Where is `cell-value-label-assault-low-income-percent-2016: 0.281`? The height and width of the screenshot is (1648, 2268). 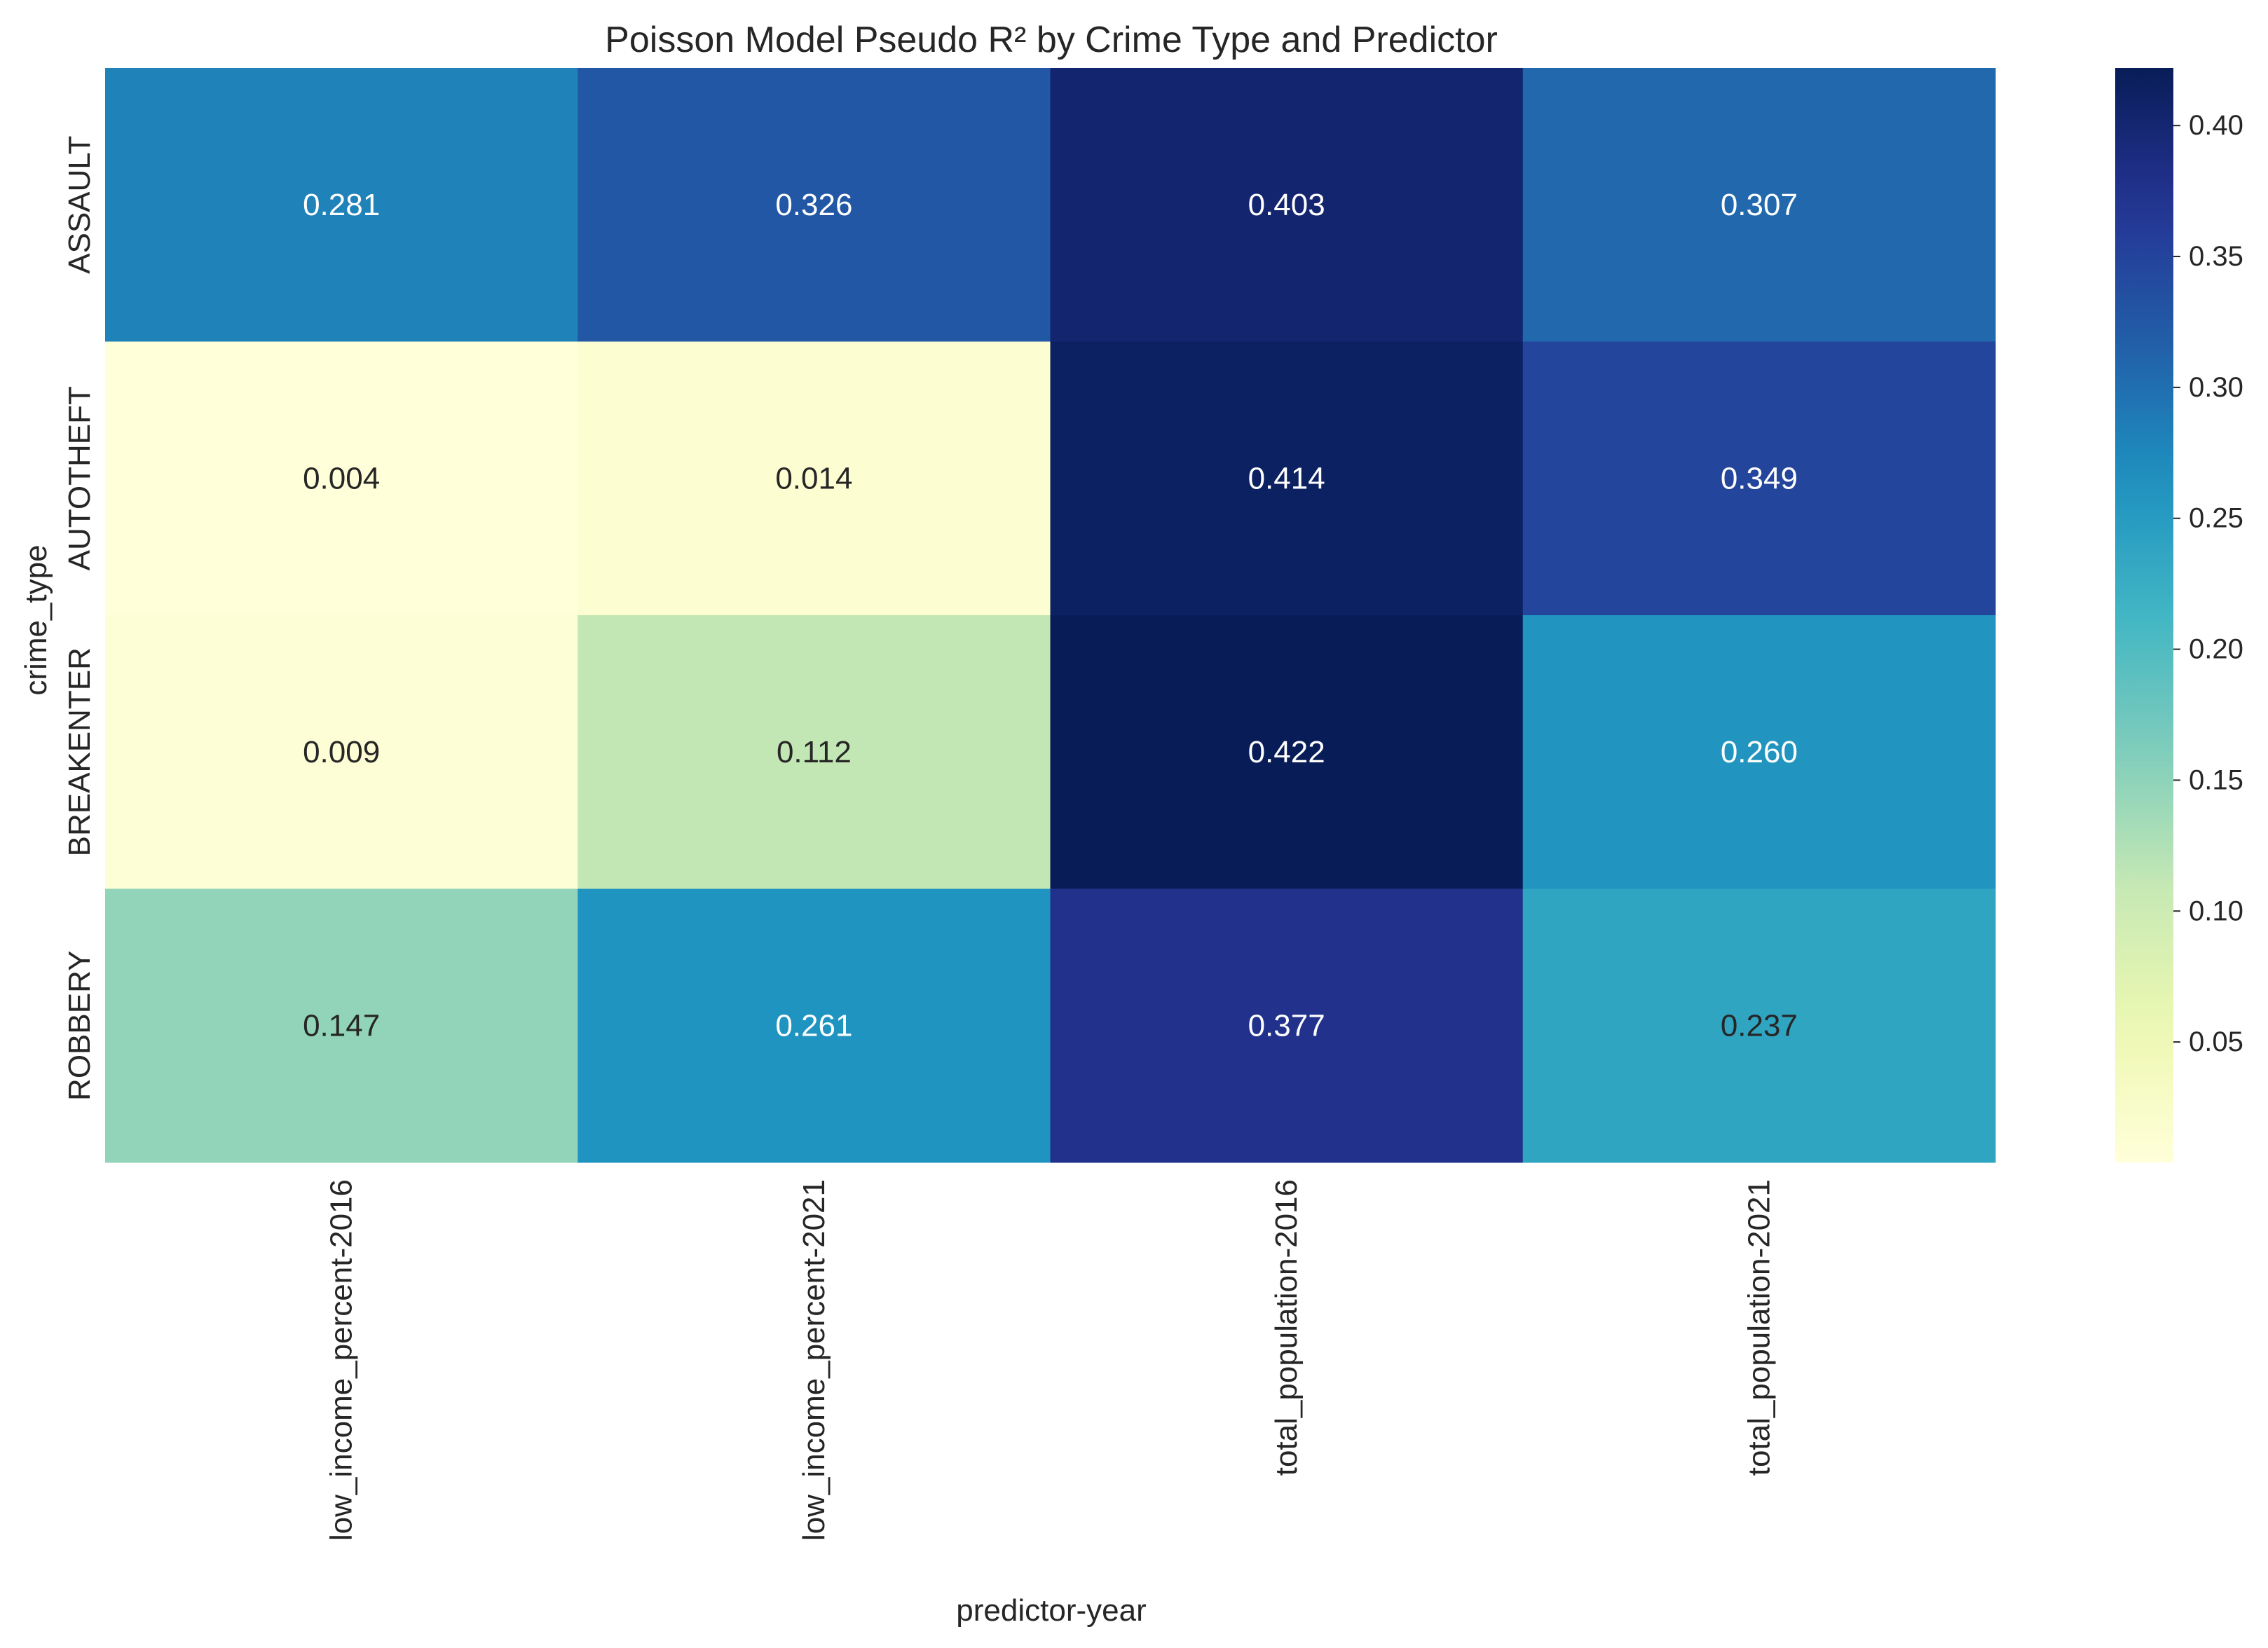 cell-value-label-assault-low-income-percent-2016: 0.281 is located at coordinates (342, 205).